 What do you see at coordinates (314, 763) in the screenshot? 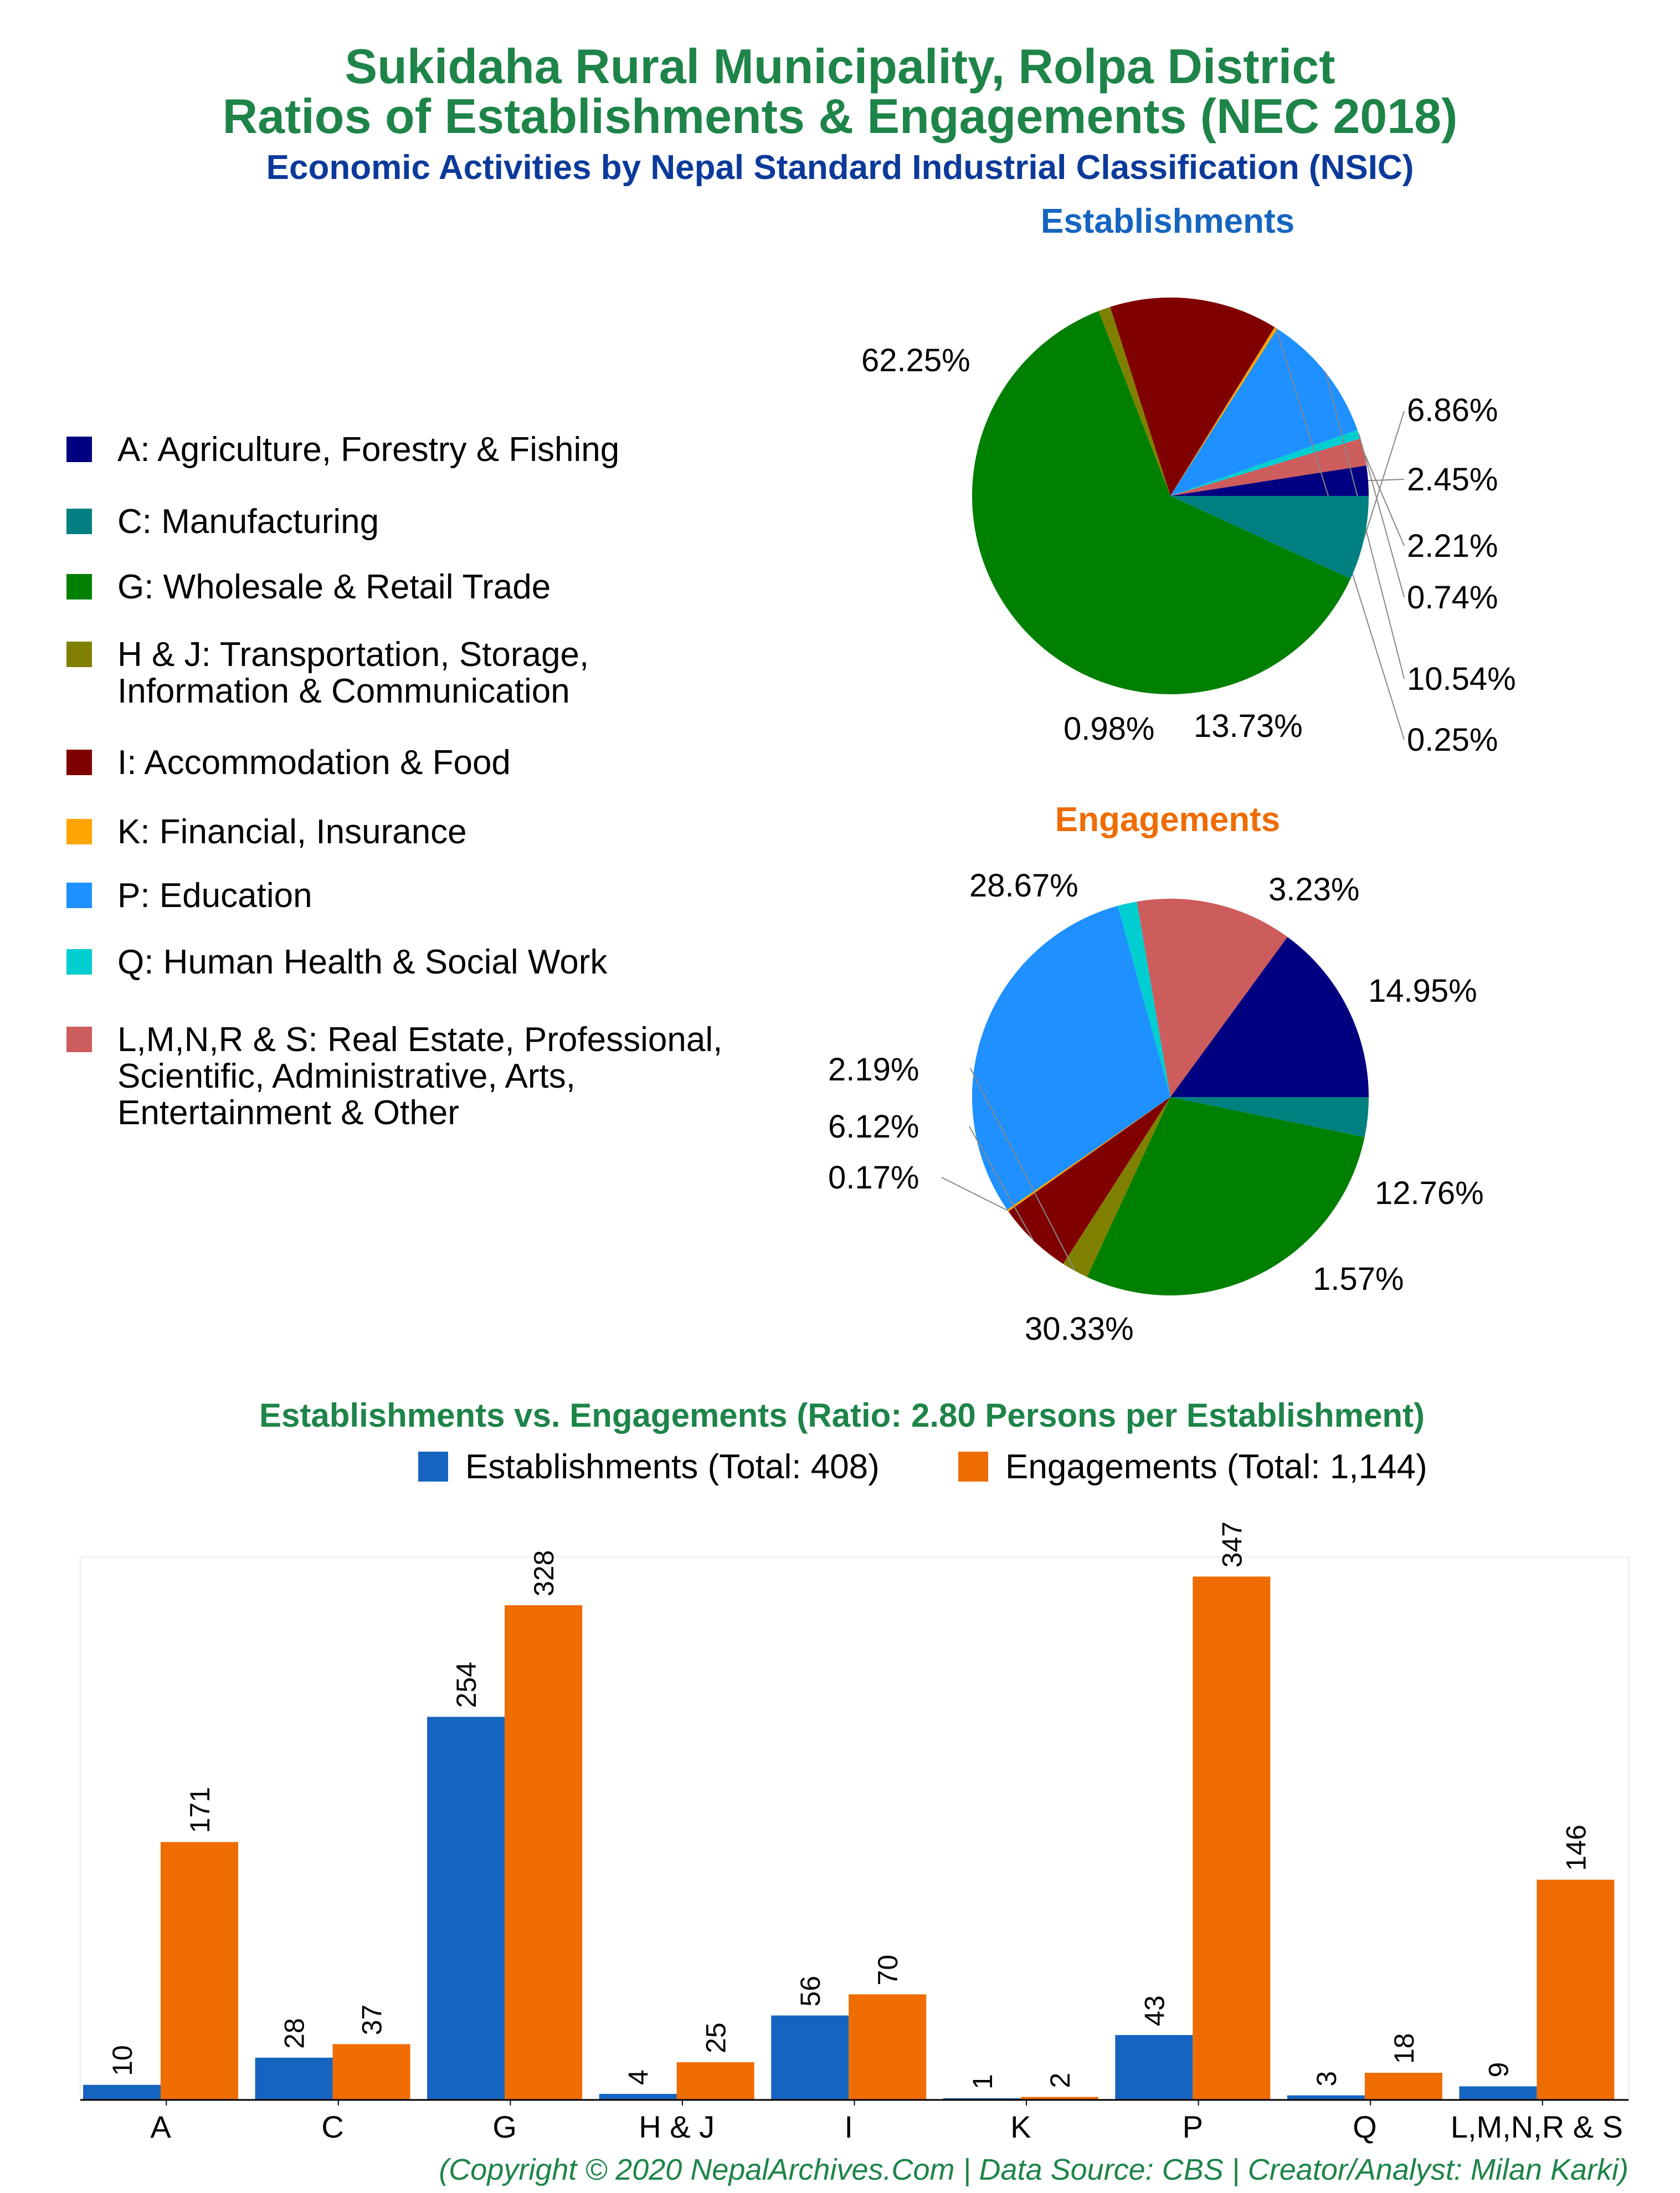
I see `legend-item-label: I: Accommodation & Food` at bounding box center [314, 763].